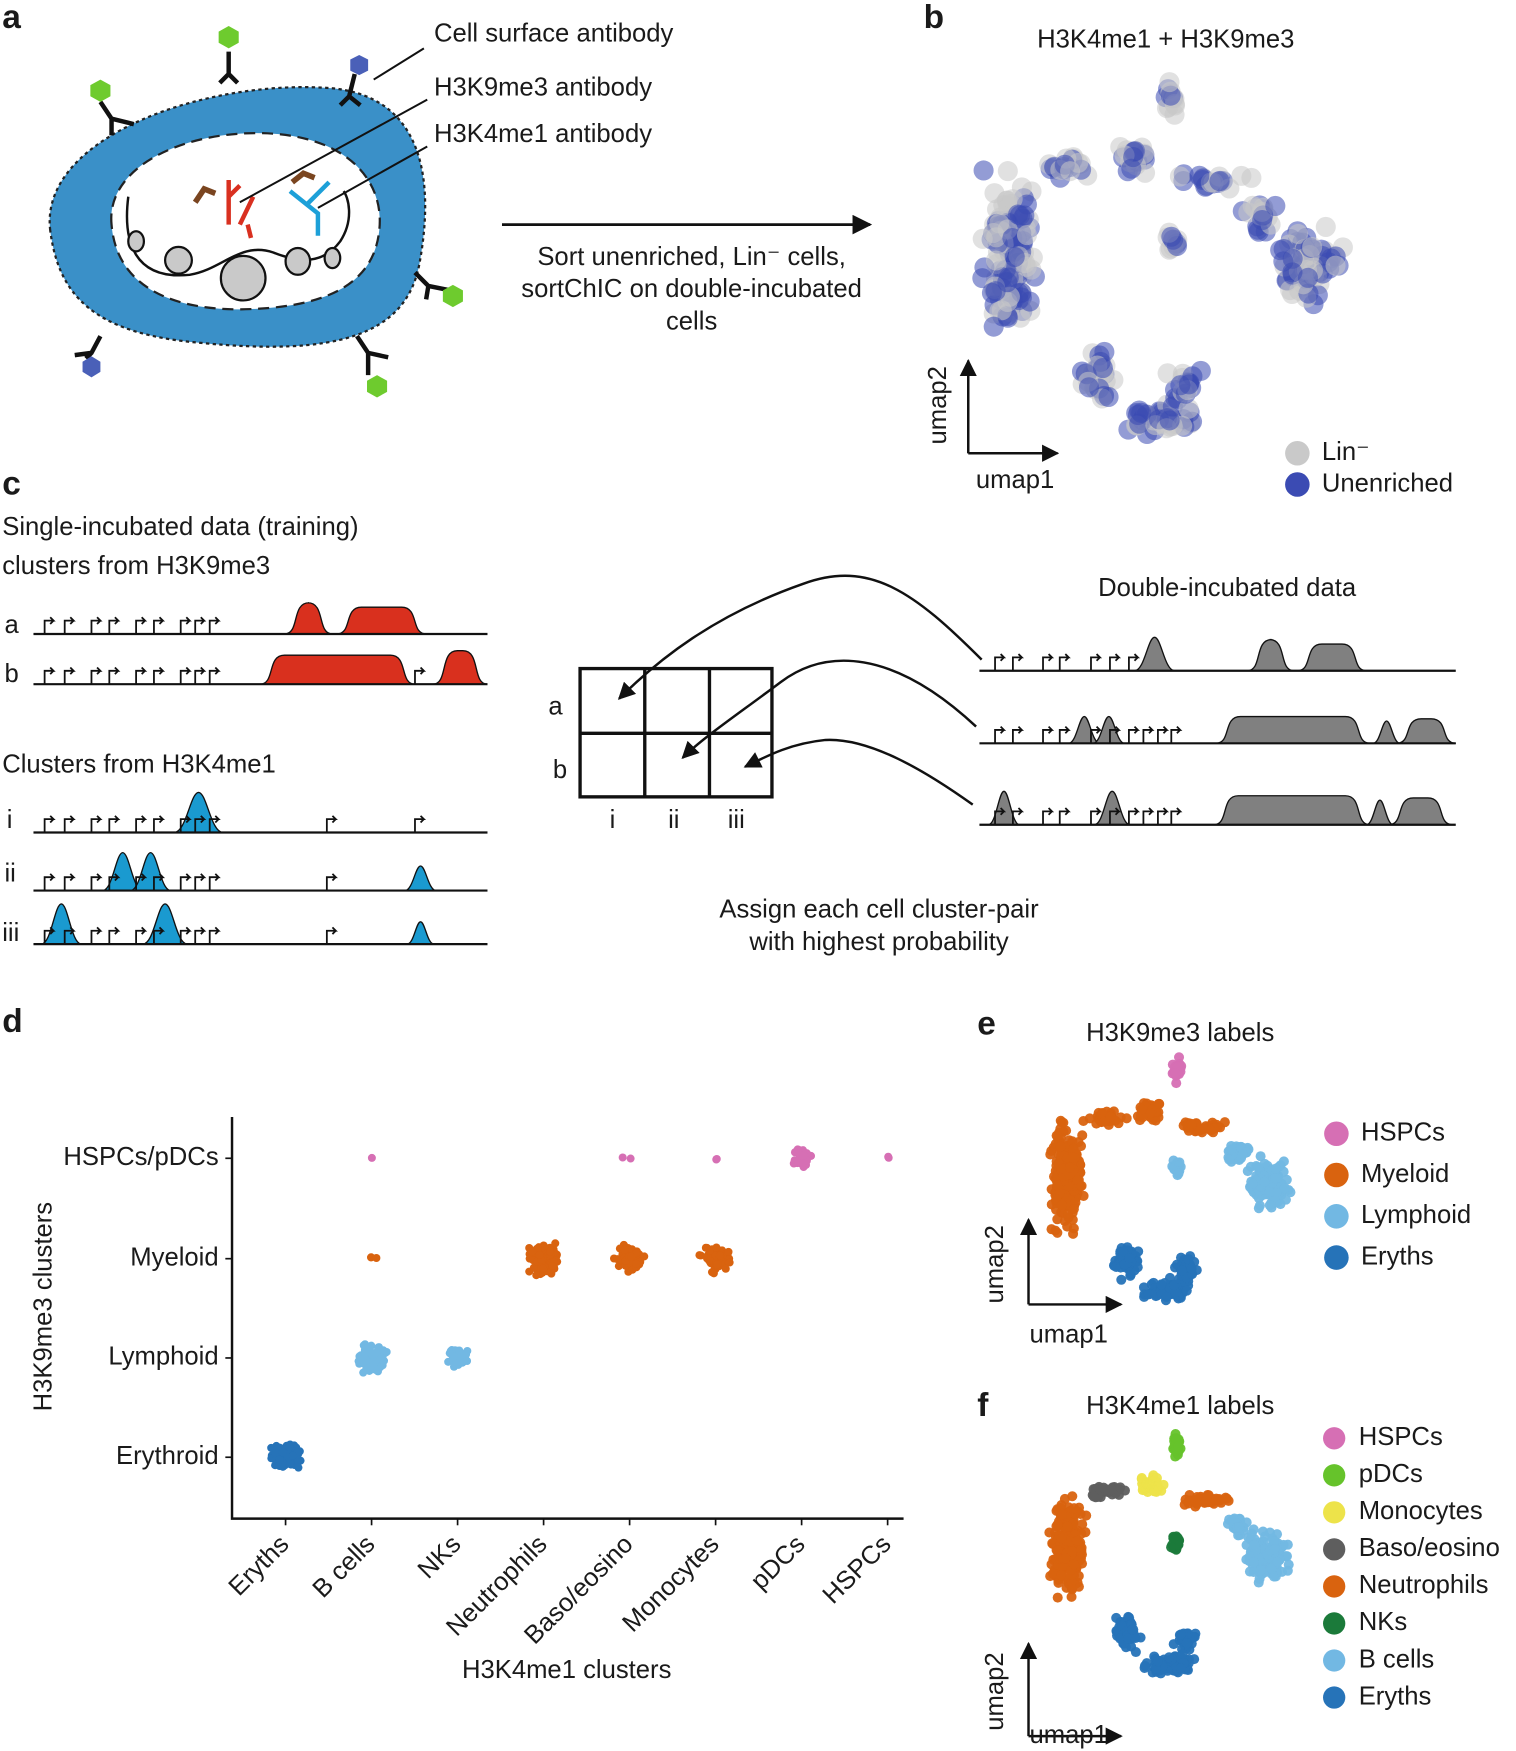 Image resolution: width=1516 pixels, height=1751 pixels. Describe the element at coordinates (736, 820) in the screenshot. I see `grid-col-label: iii` at that location.